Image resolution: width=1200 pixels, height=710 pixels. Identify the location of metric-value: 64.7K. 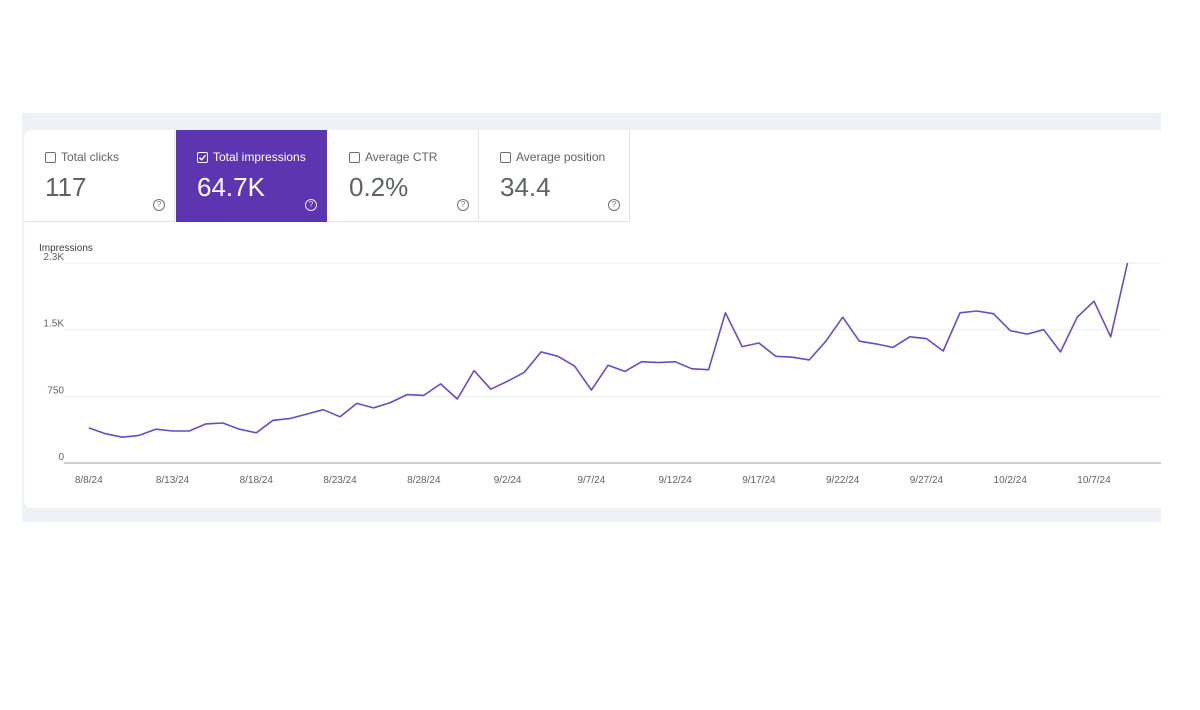
(231, 187).